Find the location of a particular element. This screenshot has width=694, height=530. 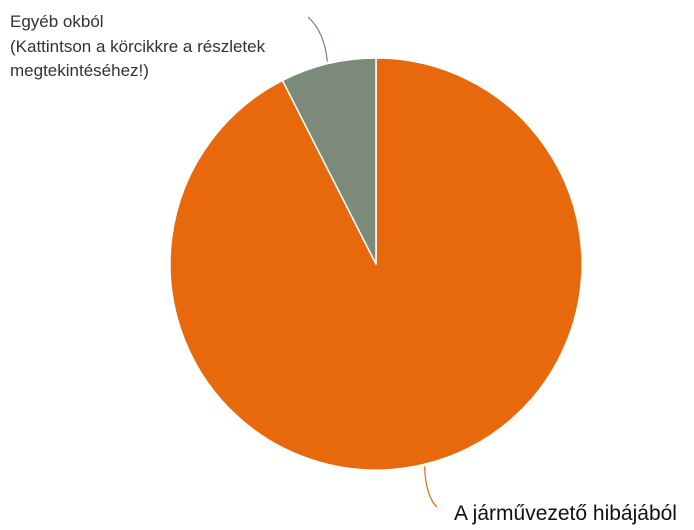

slice-label-other-line-3: megtekintéséhez!) is located at coordinates (79, 70).